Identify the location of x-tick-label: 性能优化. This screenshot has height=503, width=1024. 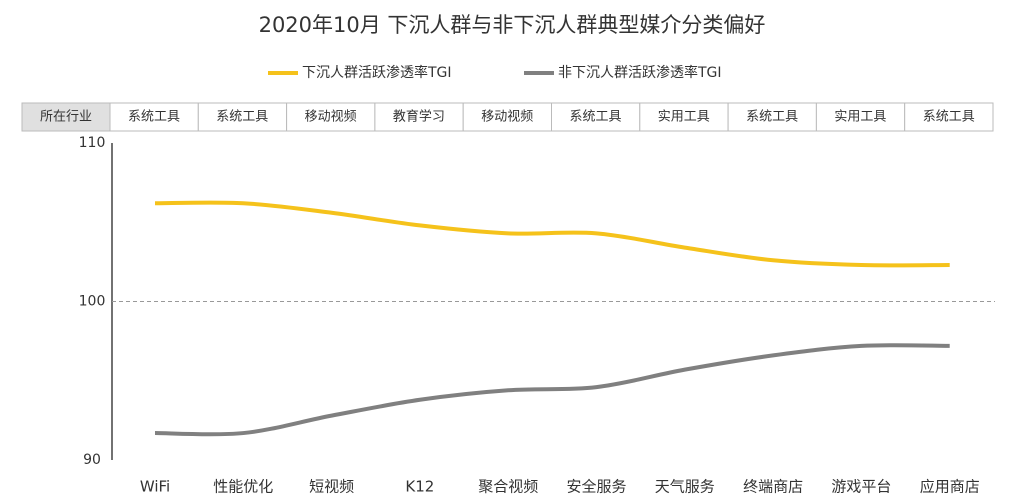
(243, 487).